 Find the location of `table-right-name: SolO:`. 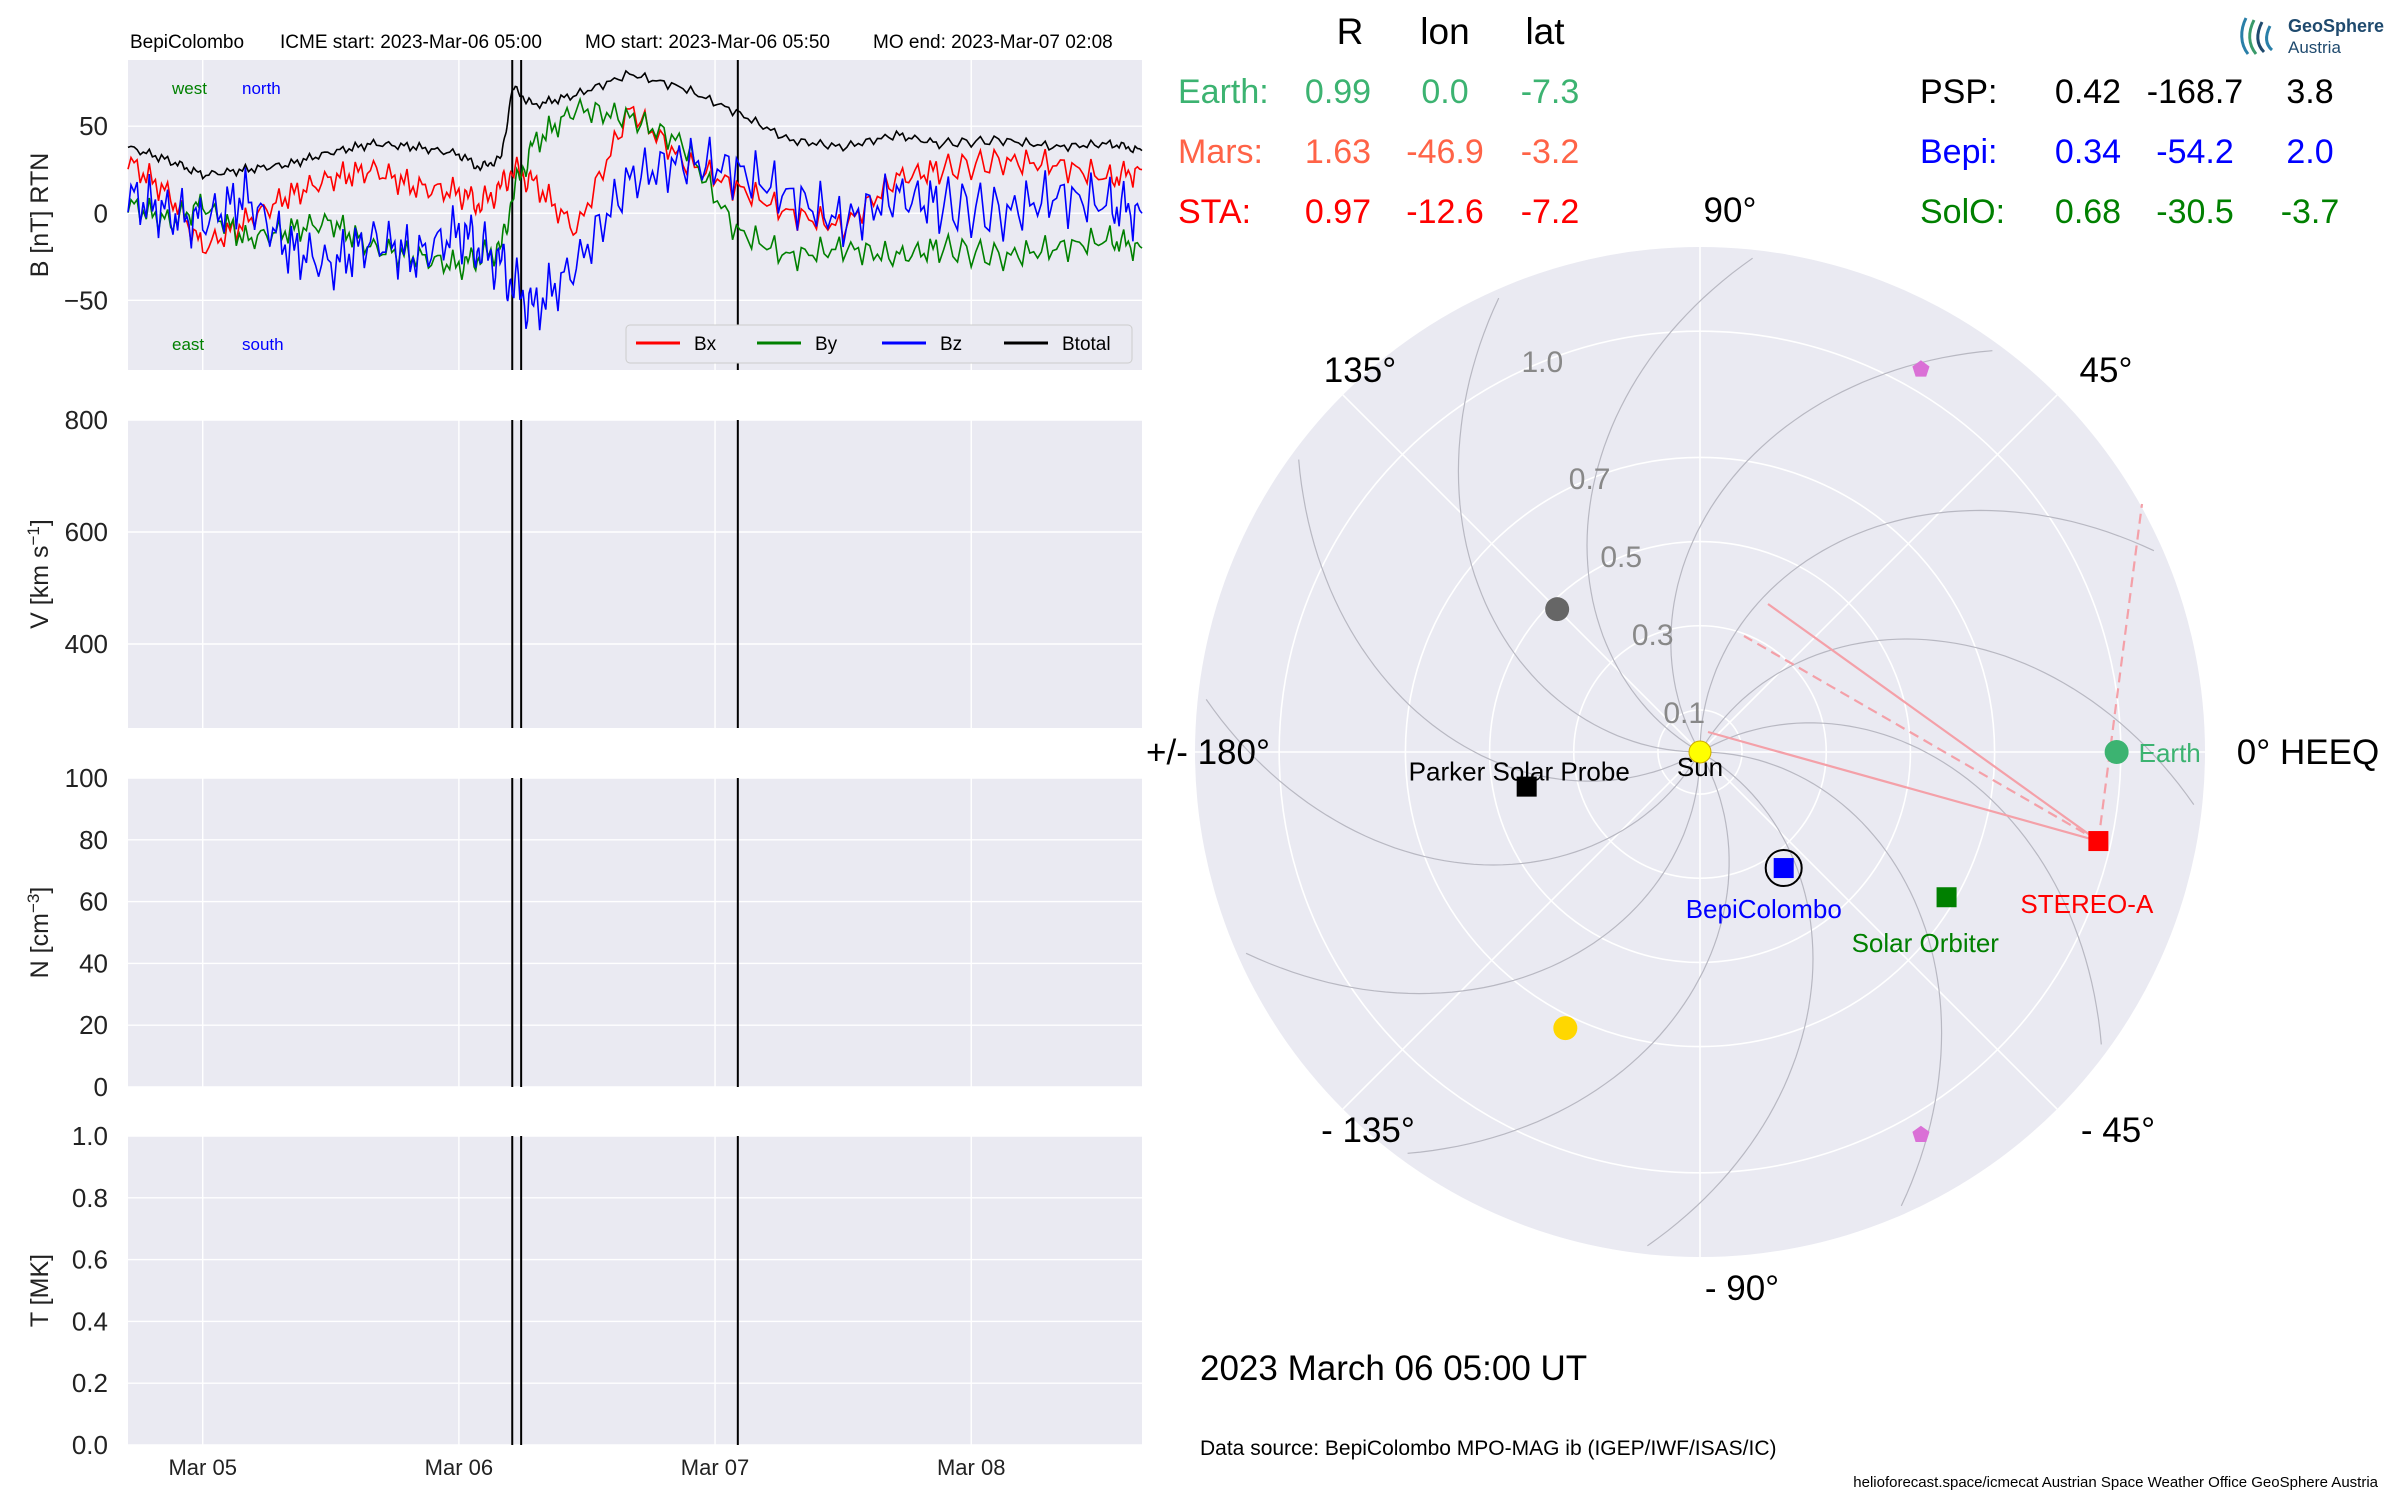

table-right-name: SolO: is located at coordinates (1962, 212).